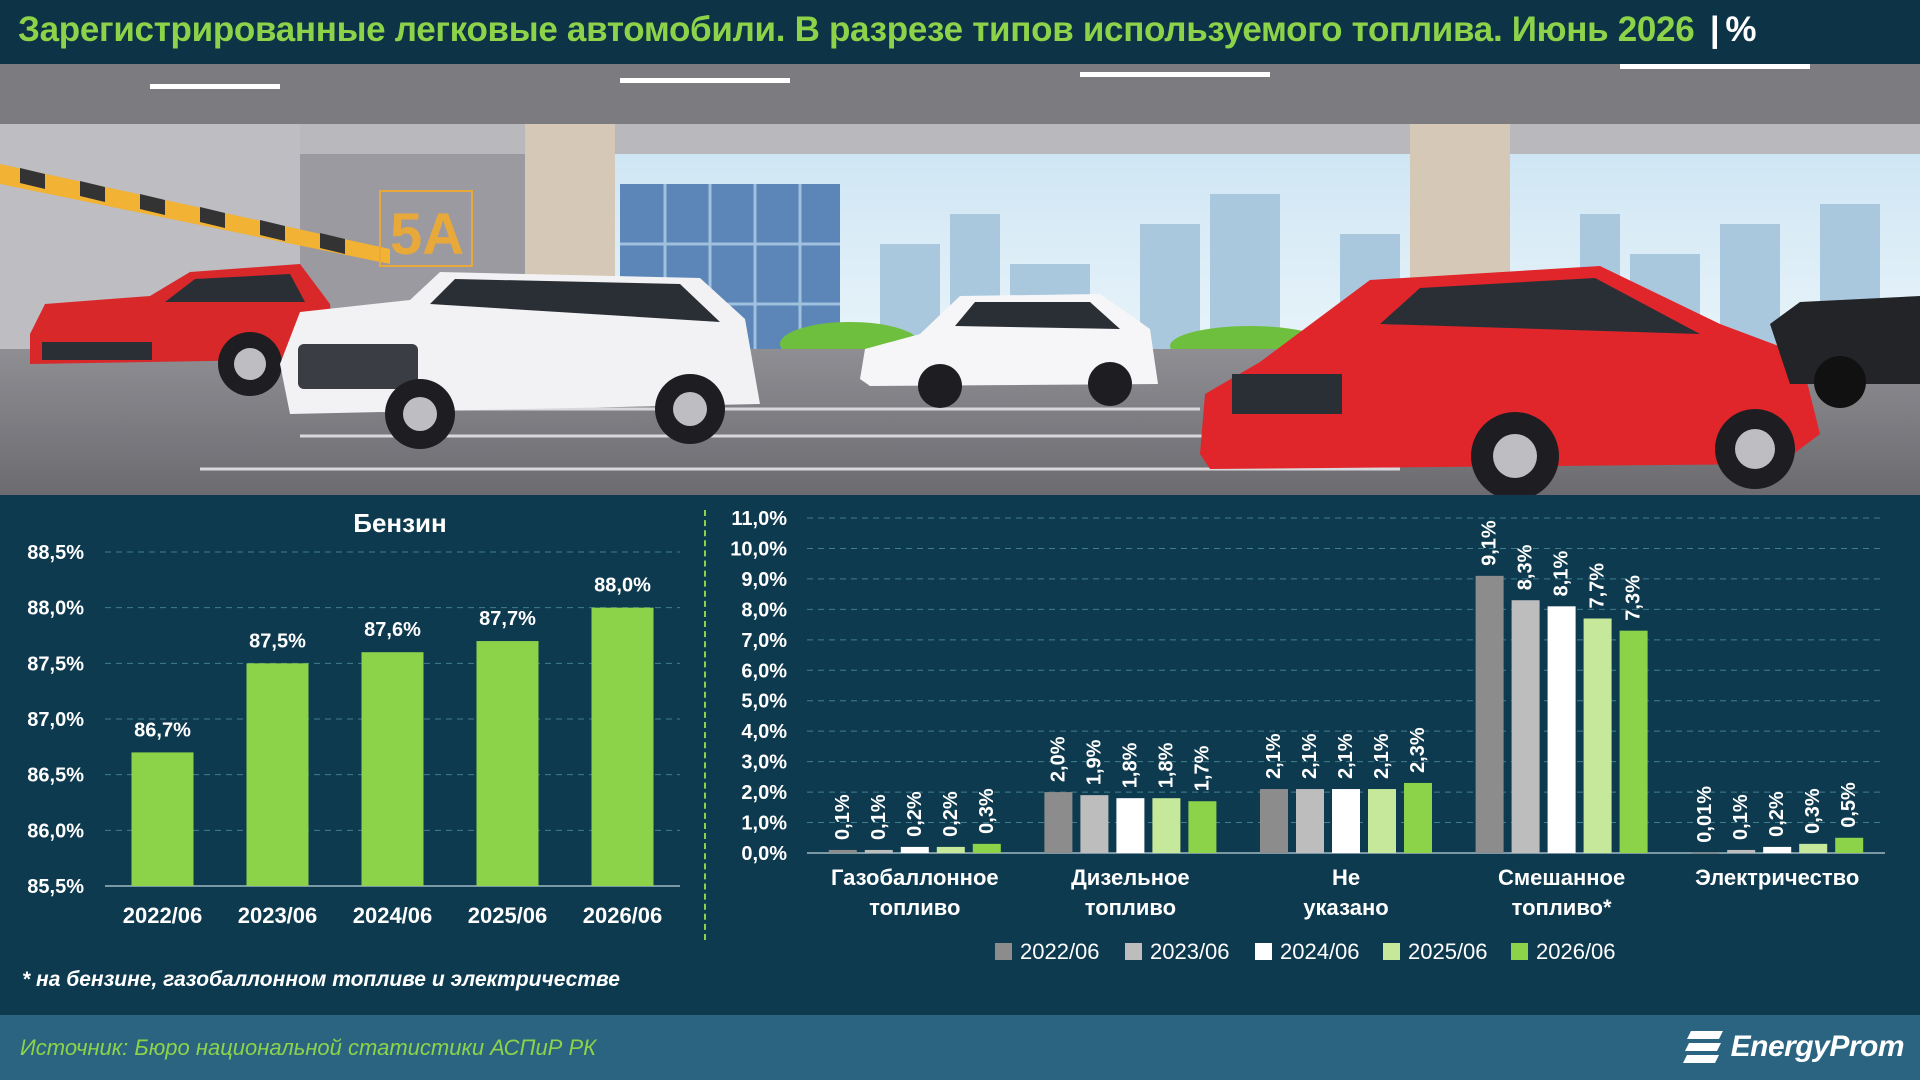 This screenshot has width=1920, height=1080. Describe the element at coordinates (55, 720) in the screenshot. I see `y-tick-label: 87,0%` at that location.